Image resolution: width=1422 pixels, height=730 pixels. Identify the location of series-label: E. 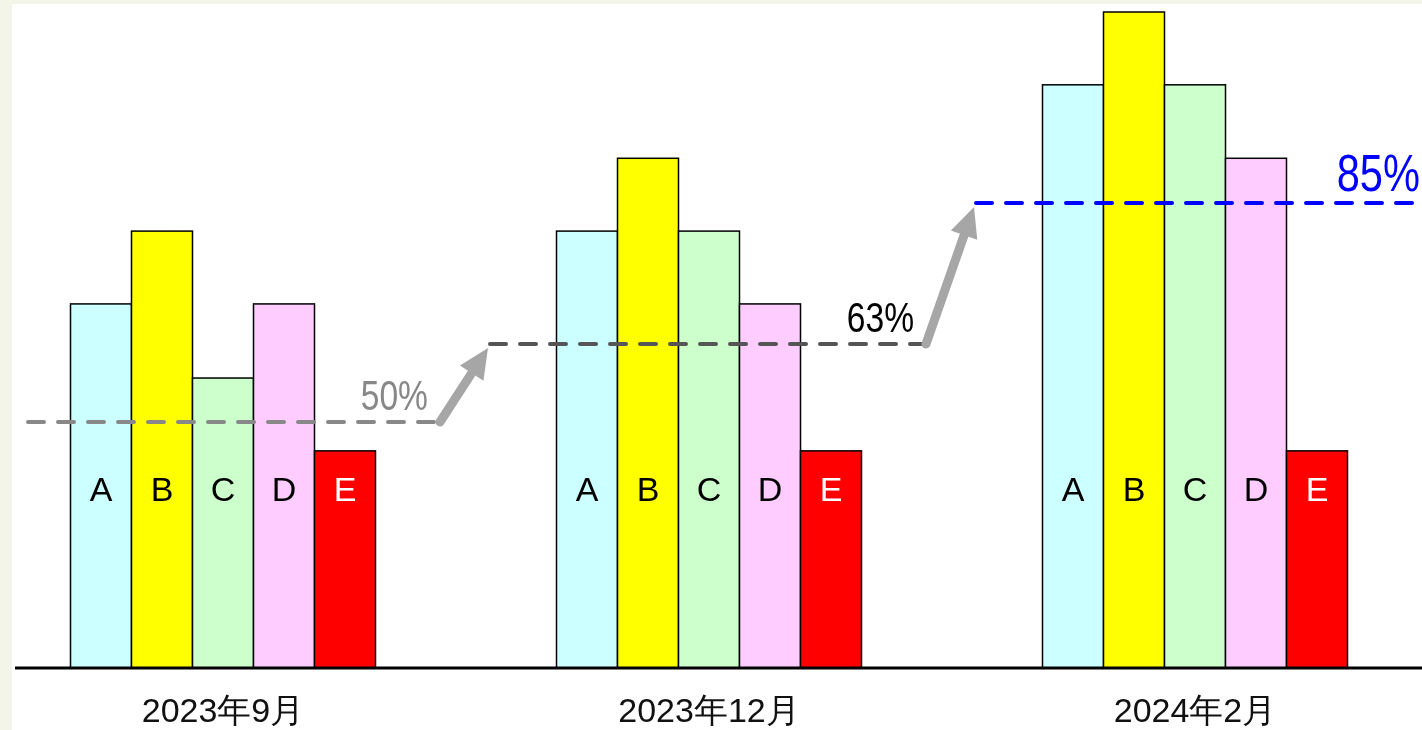
(345, 489).